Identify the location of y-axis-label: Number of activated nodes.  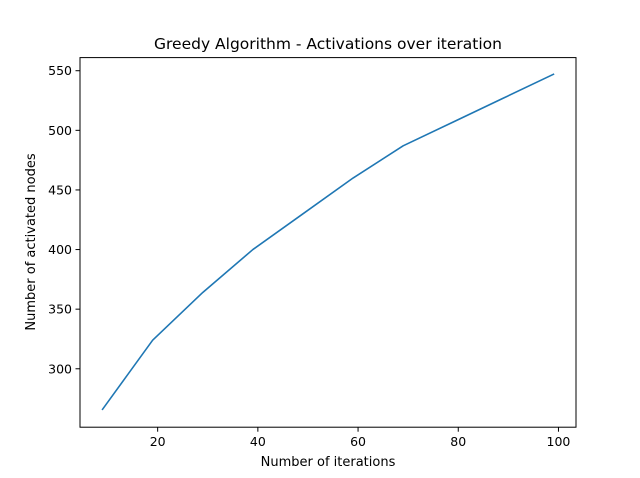
(31, 241).